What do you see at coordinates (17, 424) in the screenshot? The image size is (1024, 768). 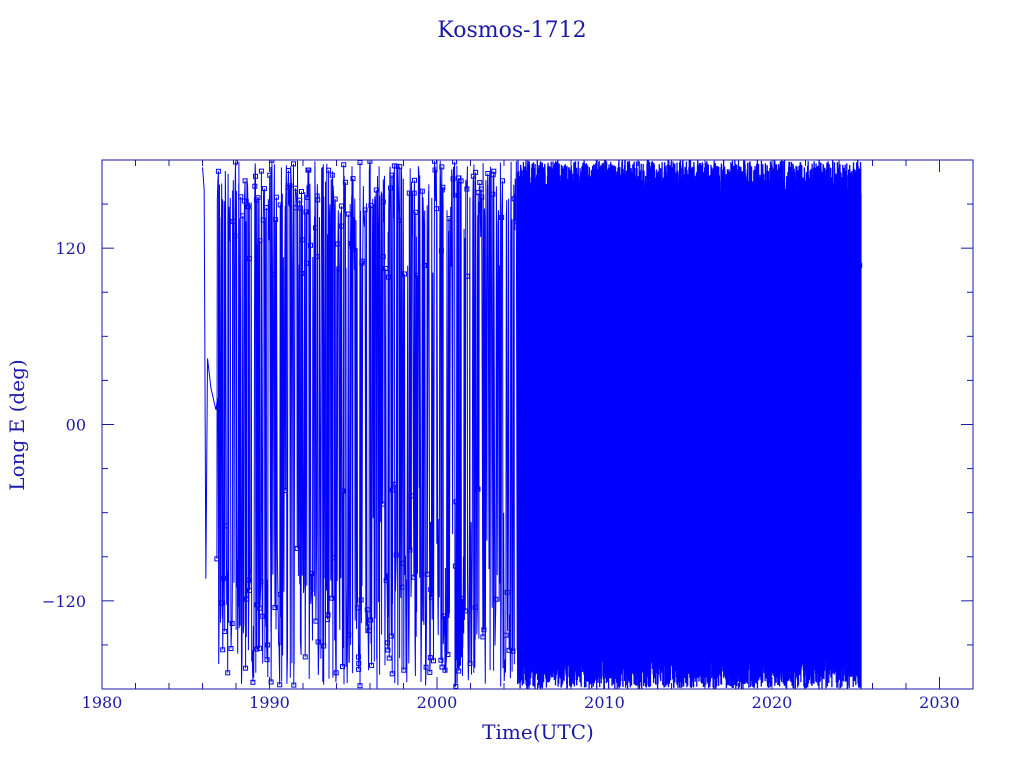 I see `y-axis-label: Long E (deg)` at bounding box center [17, 424].